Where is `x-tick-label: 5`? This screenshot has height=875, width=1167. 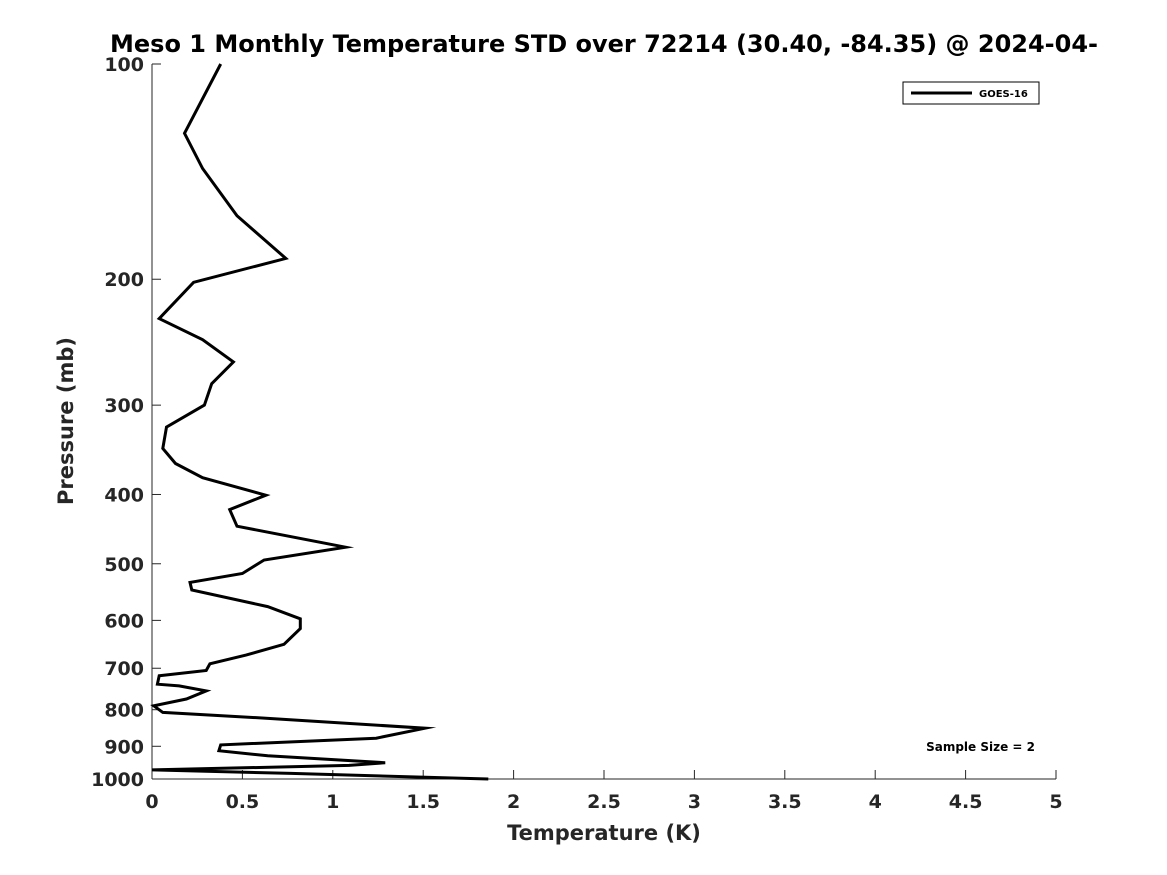
x-tick-label: 5 is located at coordinates (1055, 802).